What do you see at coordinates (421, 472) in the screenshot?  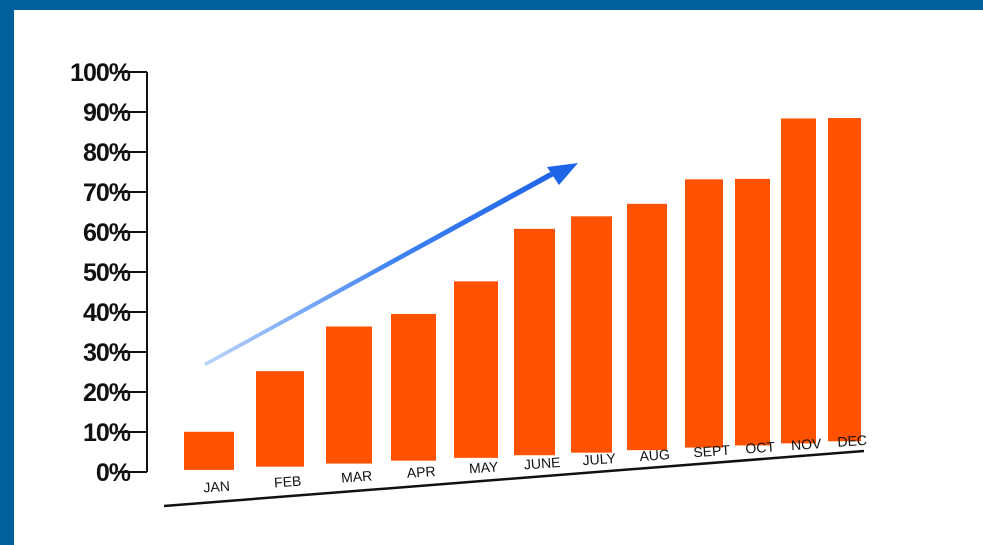 I see `x-tick-label: APR` at bounding box center [421, 472].